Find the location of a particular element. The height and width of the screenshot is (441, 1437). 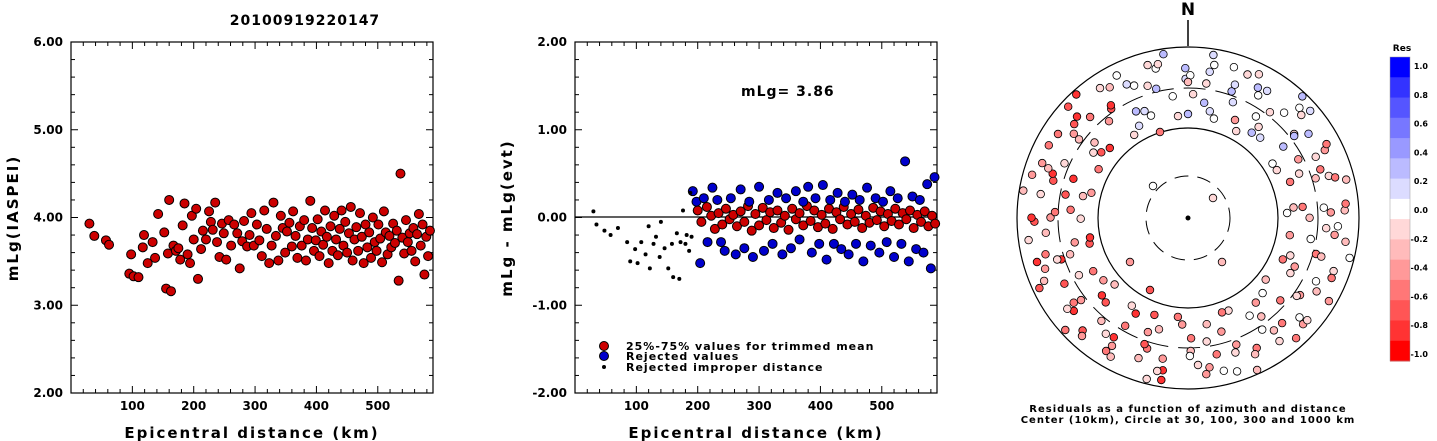

x-tick-label: 300 is located at coordinates (255, 406).